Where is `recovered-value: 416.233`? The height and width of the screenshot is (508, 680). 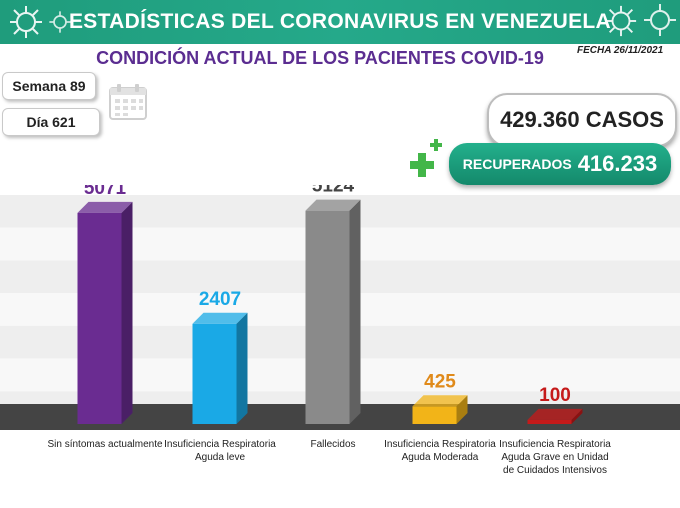 recovered-value: 416.233 is located at coordinates (617, 163).